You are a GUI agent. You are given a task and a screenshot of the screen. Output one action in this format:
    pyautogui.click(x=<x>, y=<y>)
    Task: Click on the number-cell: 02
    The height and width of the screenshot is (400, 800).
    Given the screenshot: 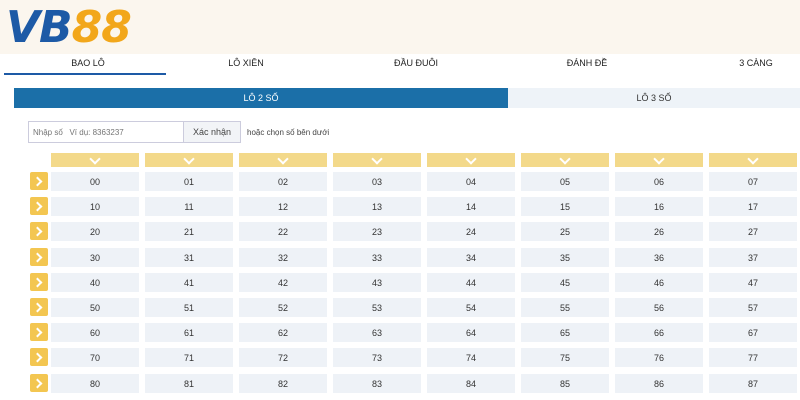 What is the action you would take?
    pyautogui.click(x=283, y=181)
    